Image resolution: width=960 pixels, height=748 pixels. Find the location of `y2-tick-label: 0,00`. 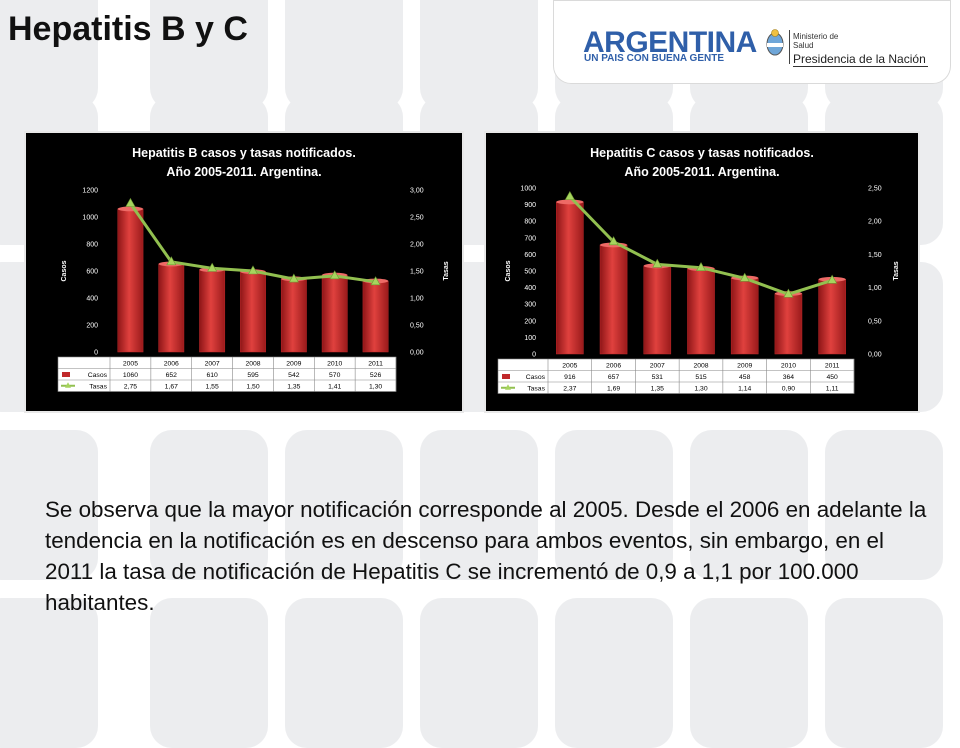

y2-tick-label: 0,00 is located at coordinates (875, 355).